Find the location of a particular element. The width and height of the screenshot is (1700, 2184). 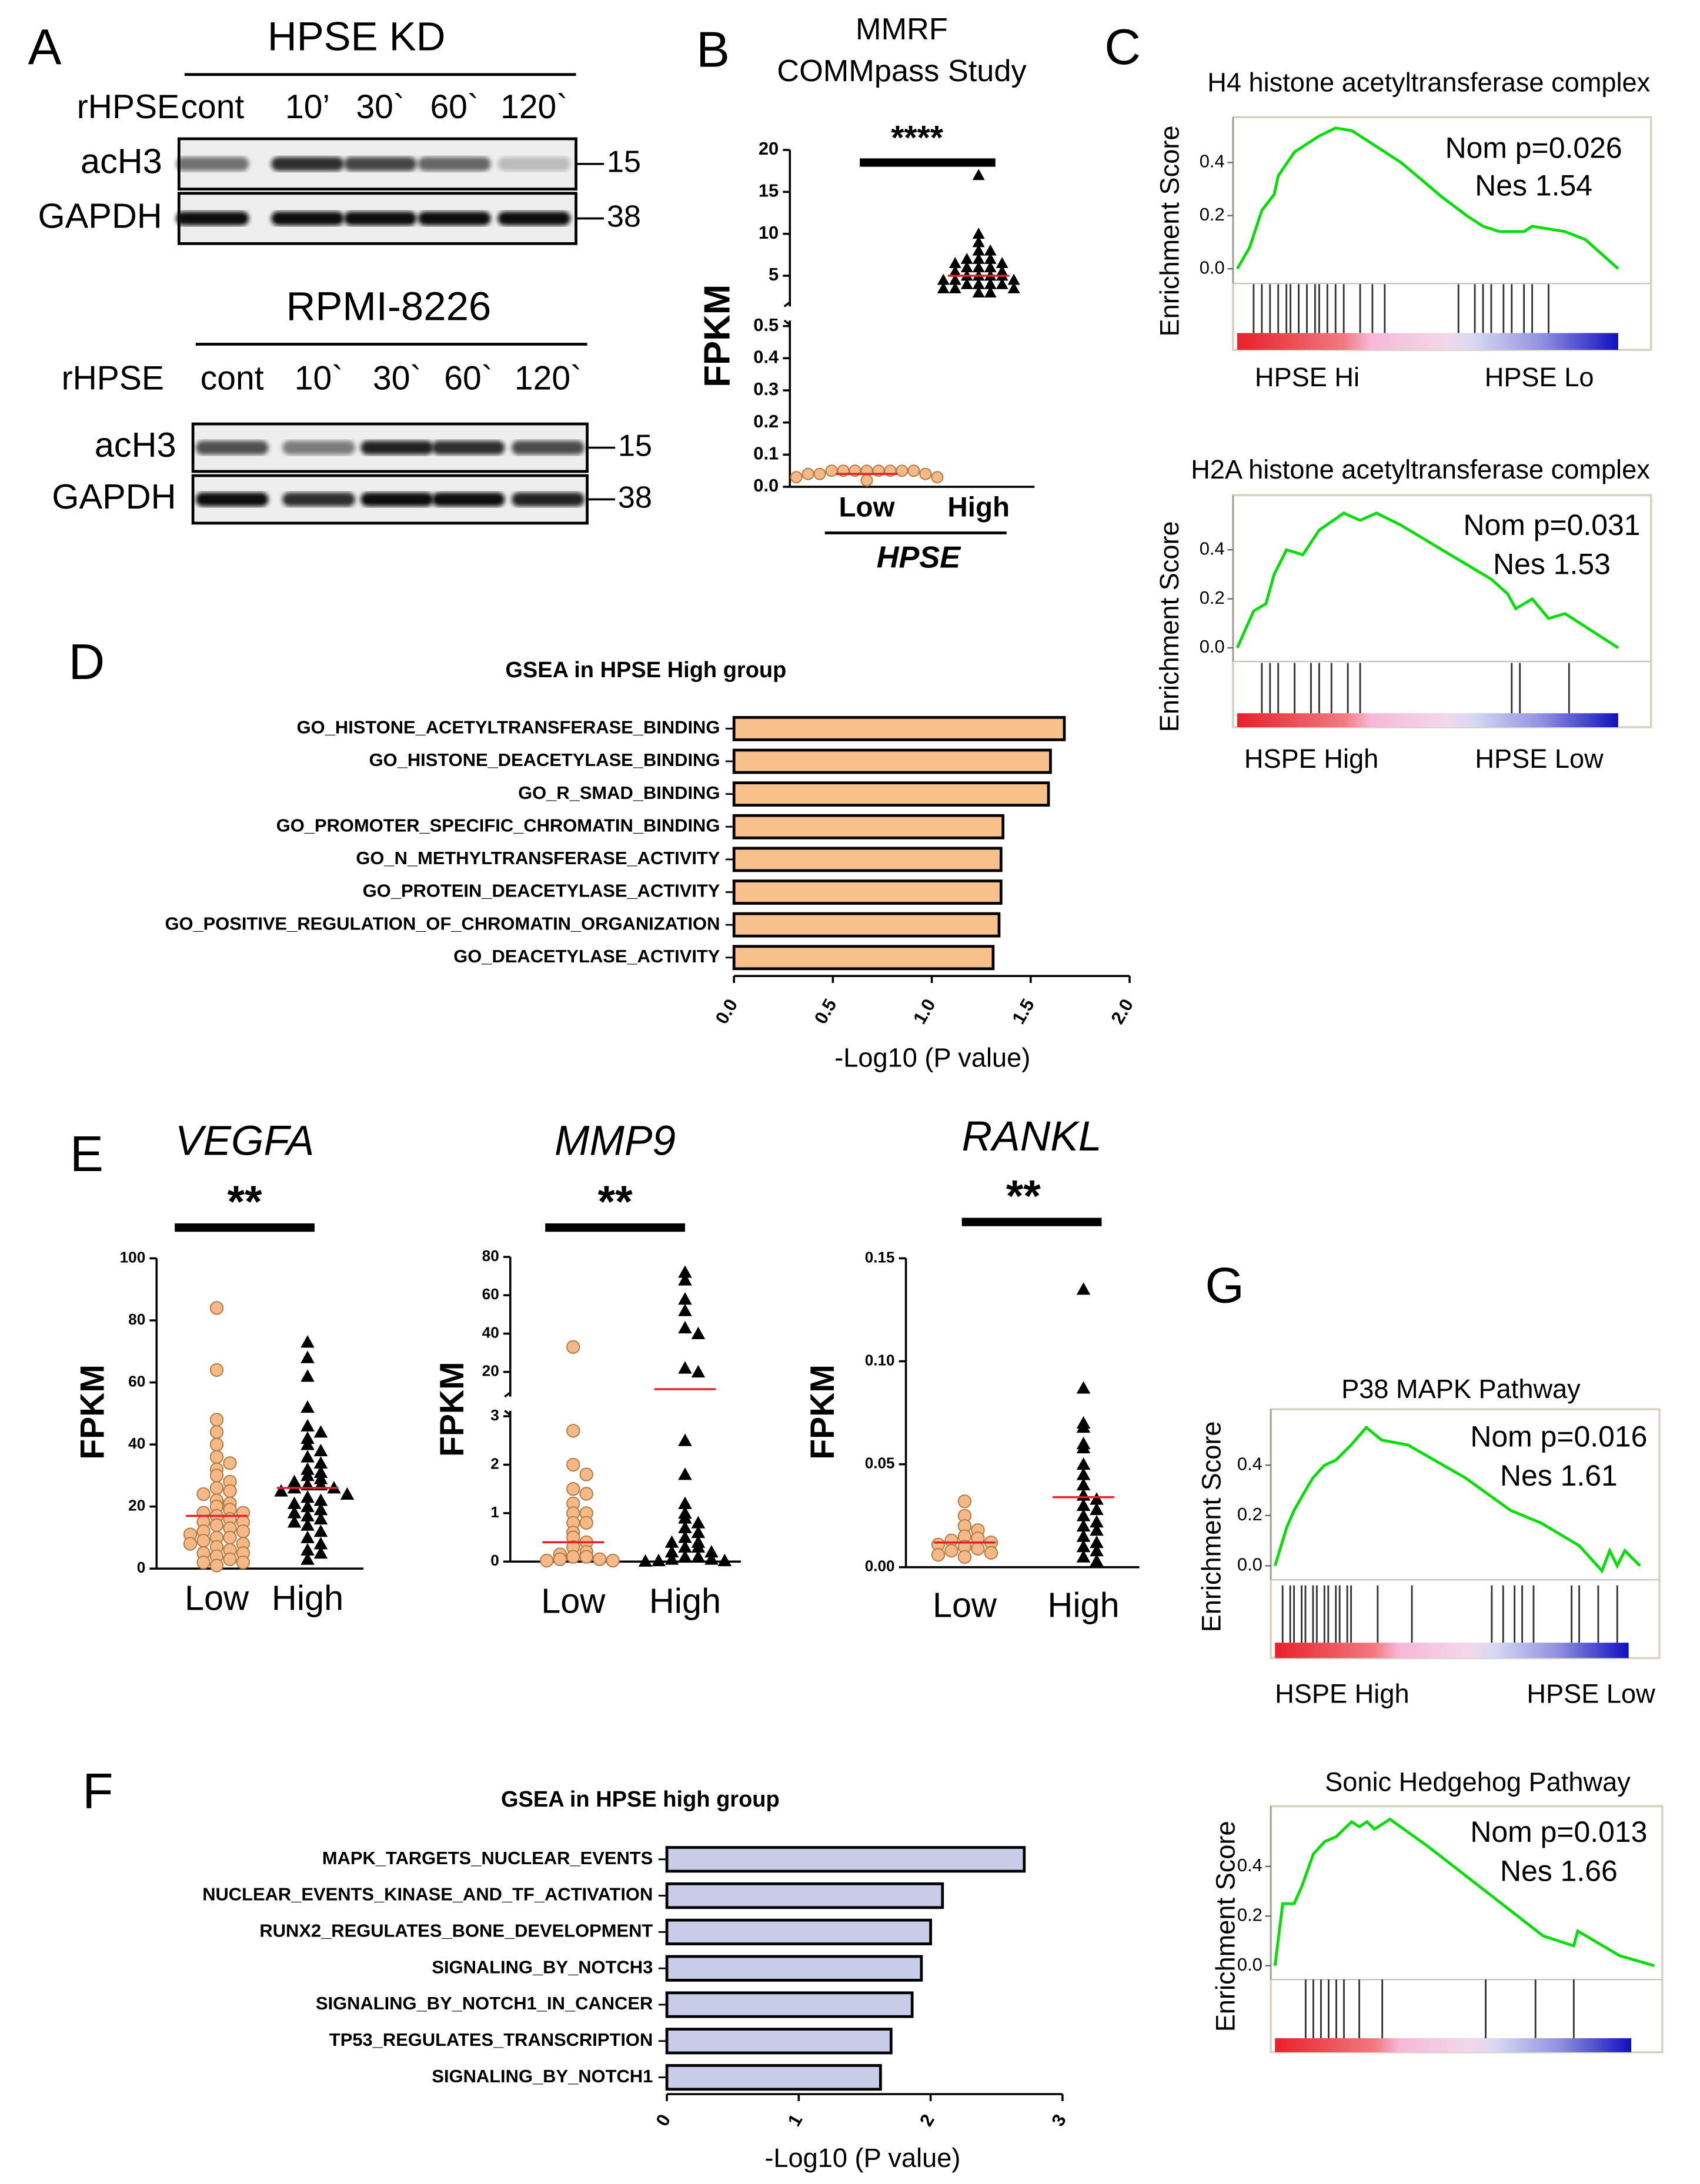

x-tick-label: High is located at coordinates (978, 507).